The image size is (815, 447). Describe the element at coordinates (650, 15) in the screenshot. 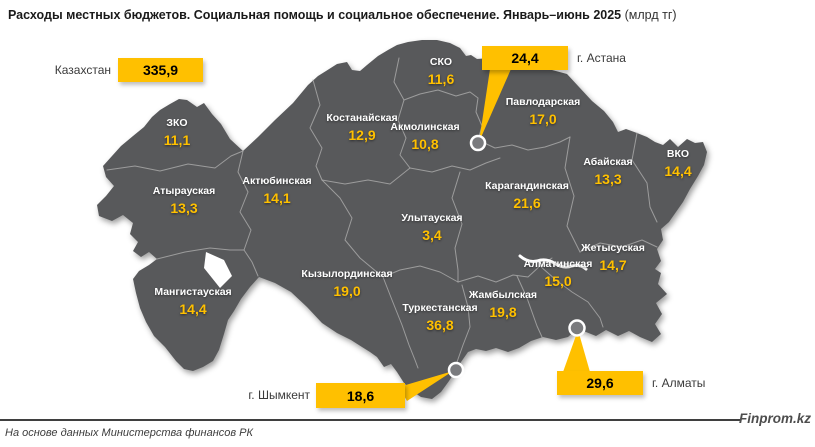

I see `title-unit: (млрд тг)` at that location.